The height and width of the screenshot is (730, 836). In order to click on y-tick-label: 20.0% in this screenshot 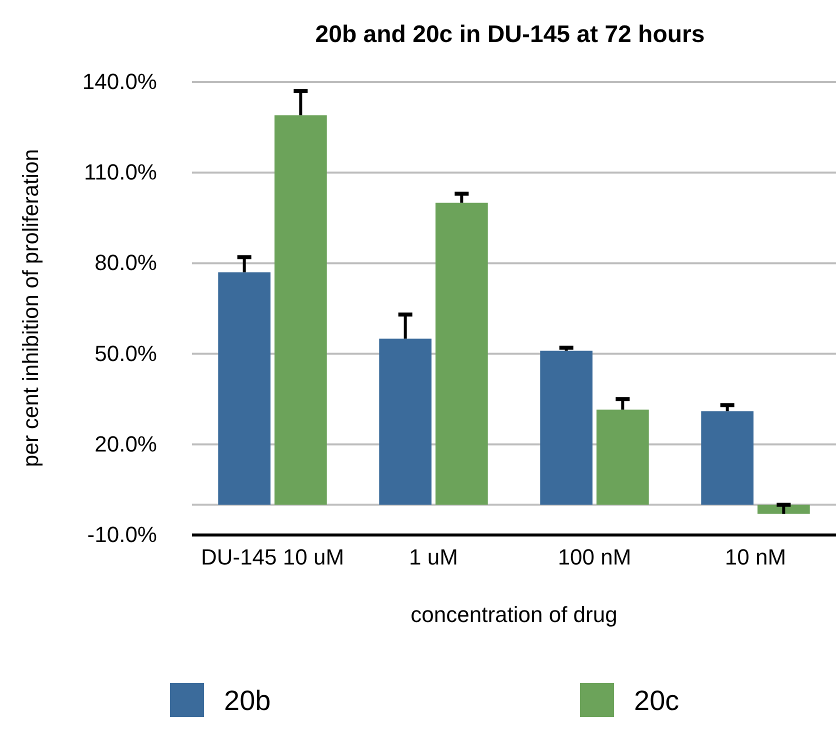, I will do `click(125, 443)`.